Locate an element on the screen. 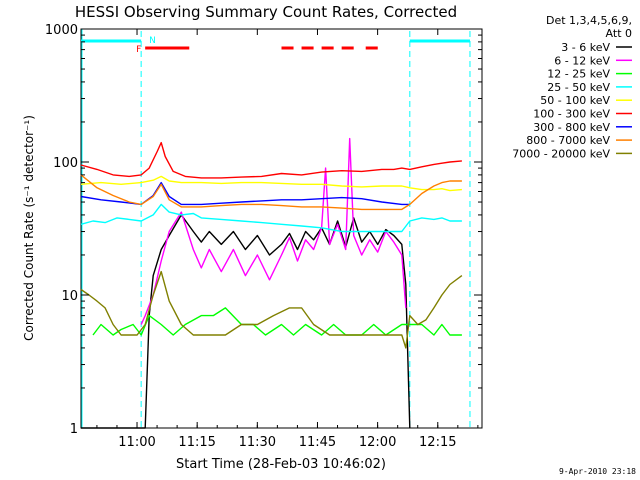 Image resolution: width=640 pixels, height=480 pixels. legend-label-7: 800 - 7000 keV is located at coordinates (568, 140).